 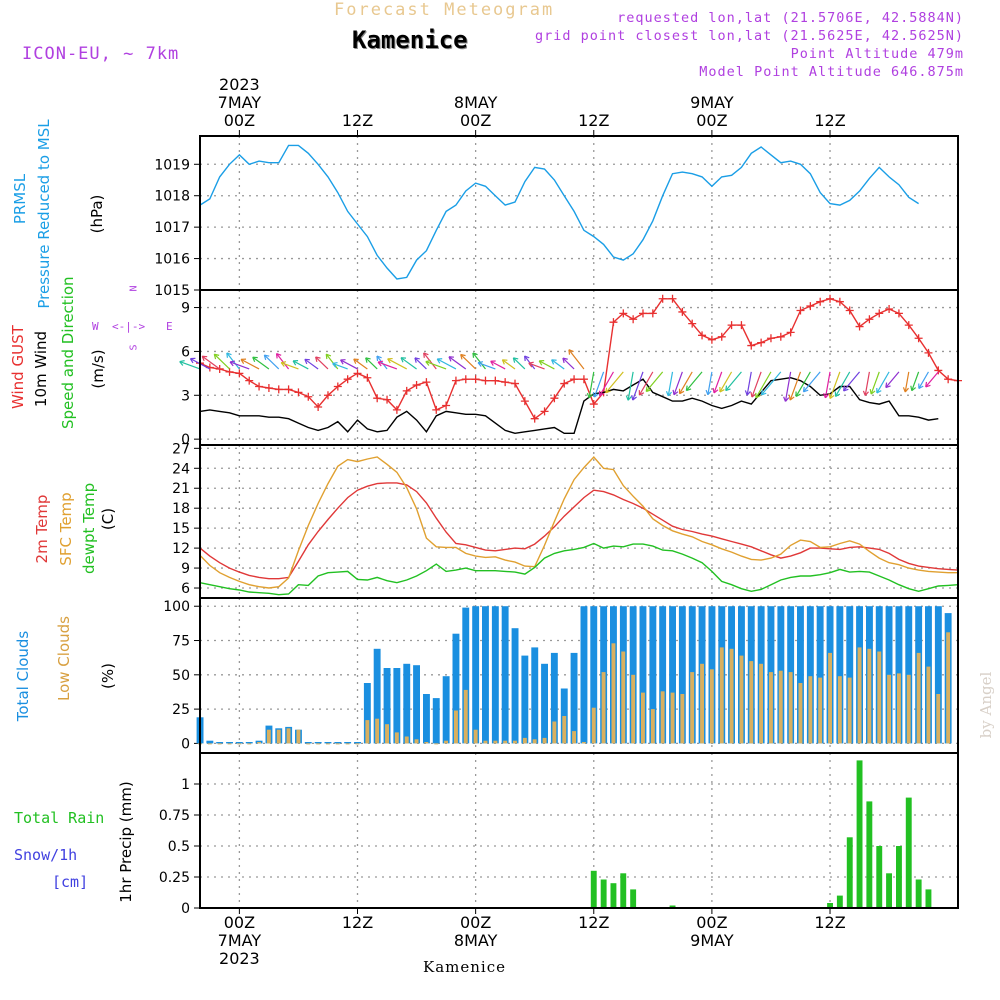 I want to click on clouds-frame, so click(x=579, y=675).